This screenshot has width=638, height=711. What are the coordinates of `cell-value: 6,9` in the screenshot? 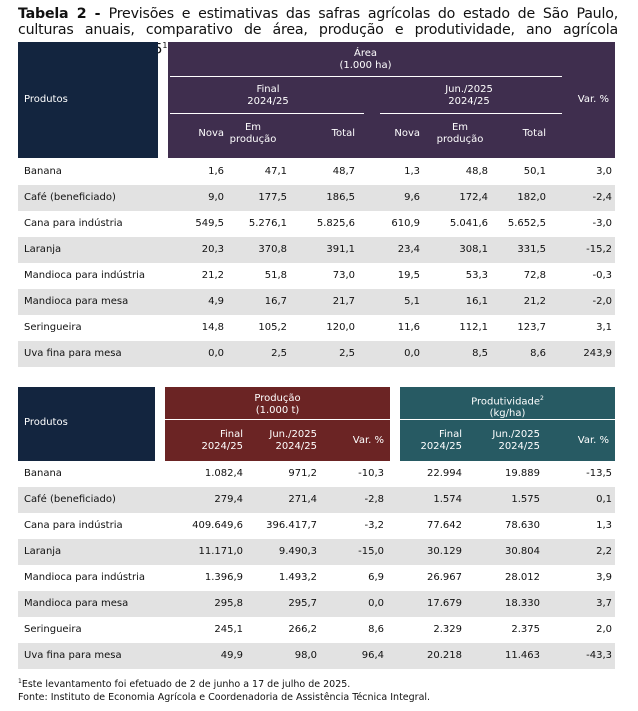 It's located at (376, 577).